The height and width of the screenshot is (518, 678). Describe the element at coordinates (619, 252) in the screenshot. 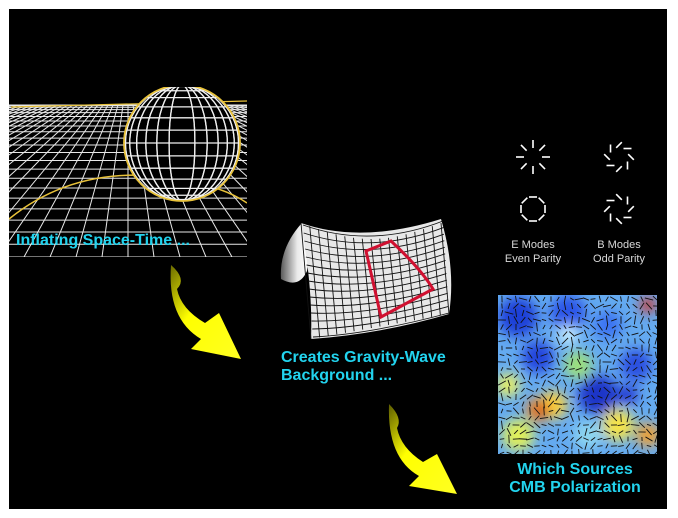

I see `b-modes-label: B Modes Odd Parity` at that location.